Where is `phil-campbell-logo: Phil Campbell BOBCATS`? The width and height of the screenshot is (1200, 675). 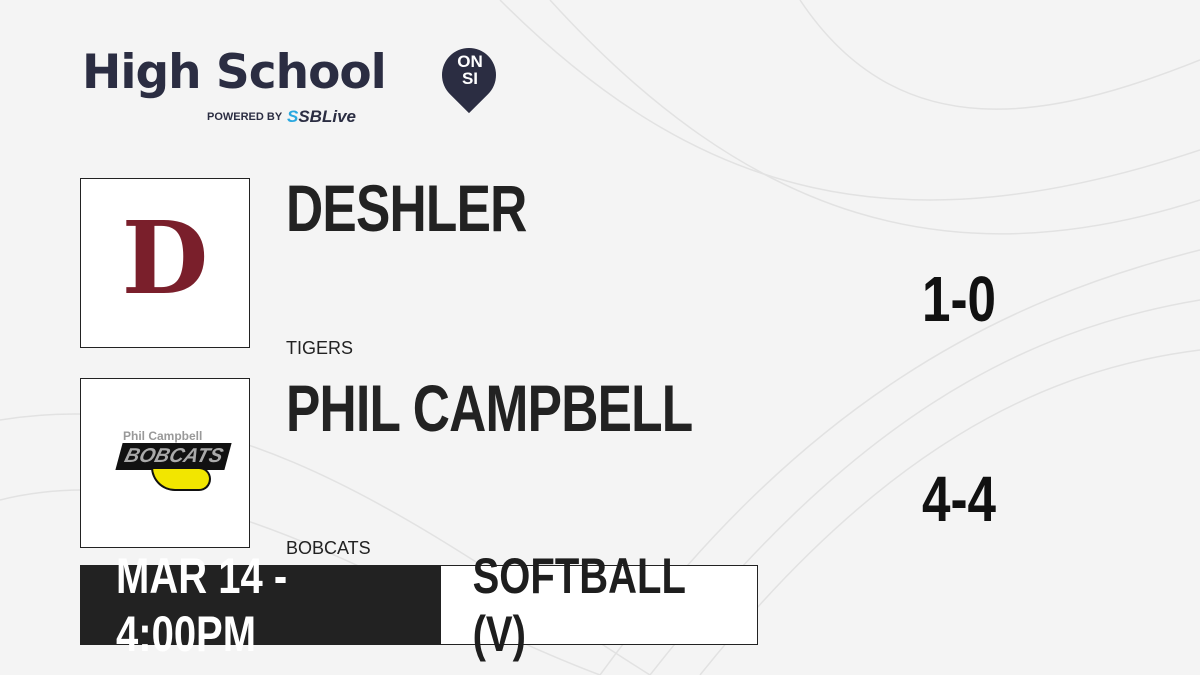
phil-campbell-logo: Phil Campbell BOBCATS is located at coordinates (165, 463).